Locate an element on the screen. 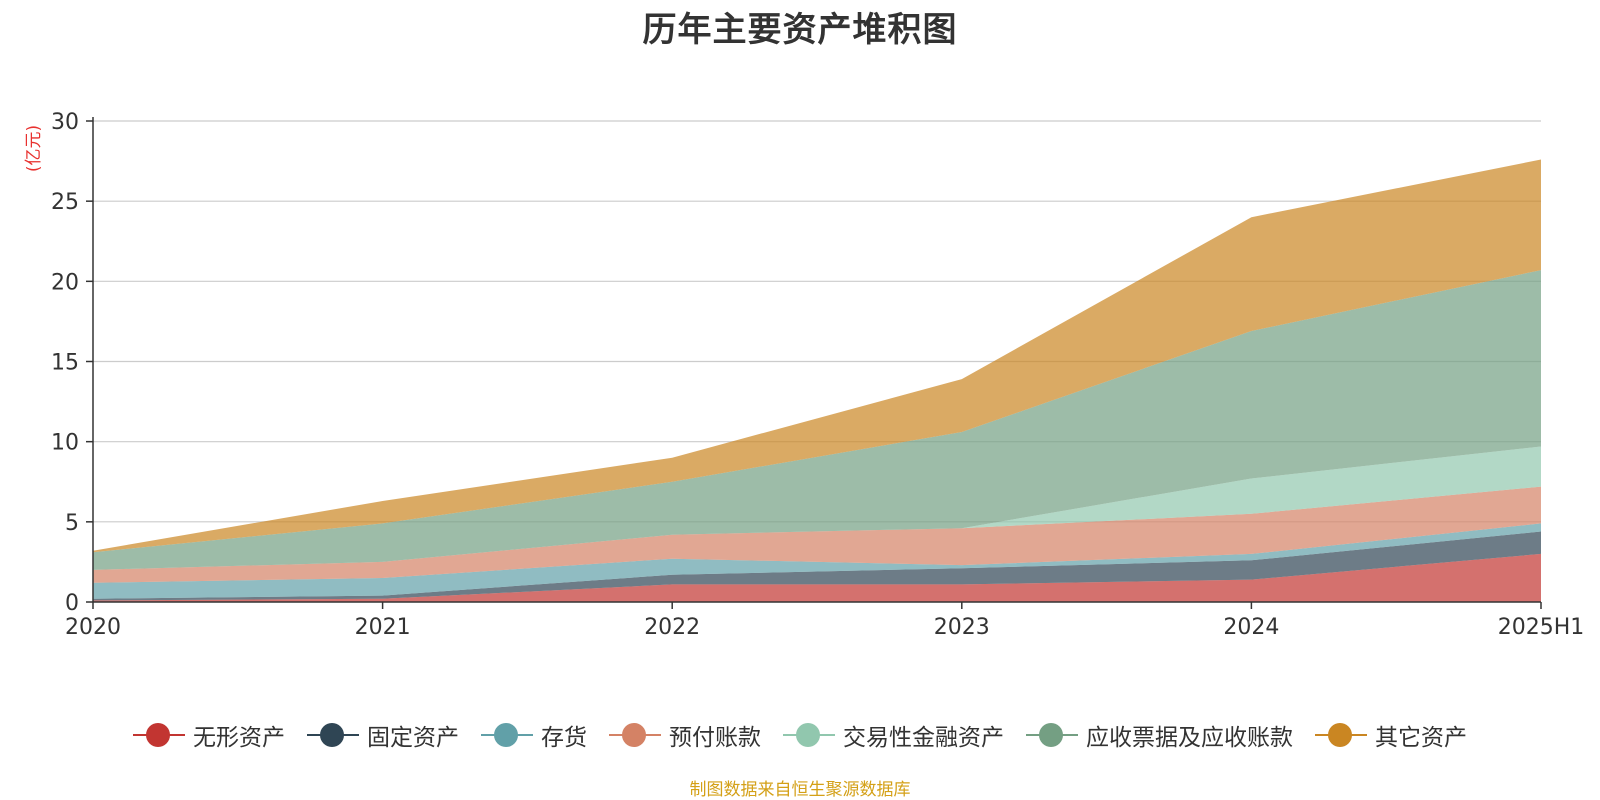  y-tick-label: 0 is located at coordinates (72, 603).